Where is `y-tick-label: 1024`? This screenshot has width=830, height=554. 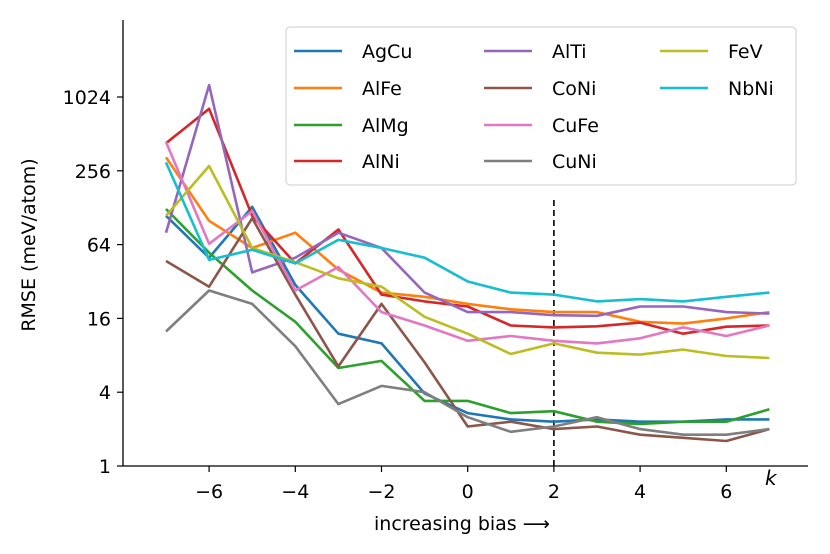 y-tick-label: 1024 is located at coordinates (87, 98).